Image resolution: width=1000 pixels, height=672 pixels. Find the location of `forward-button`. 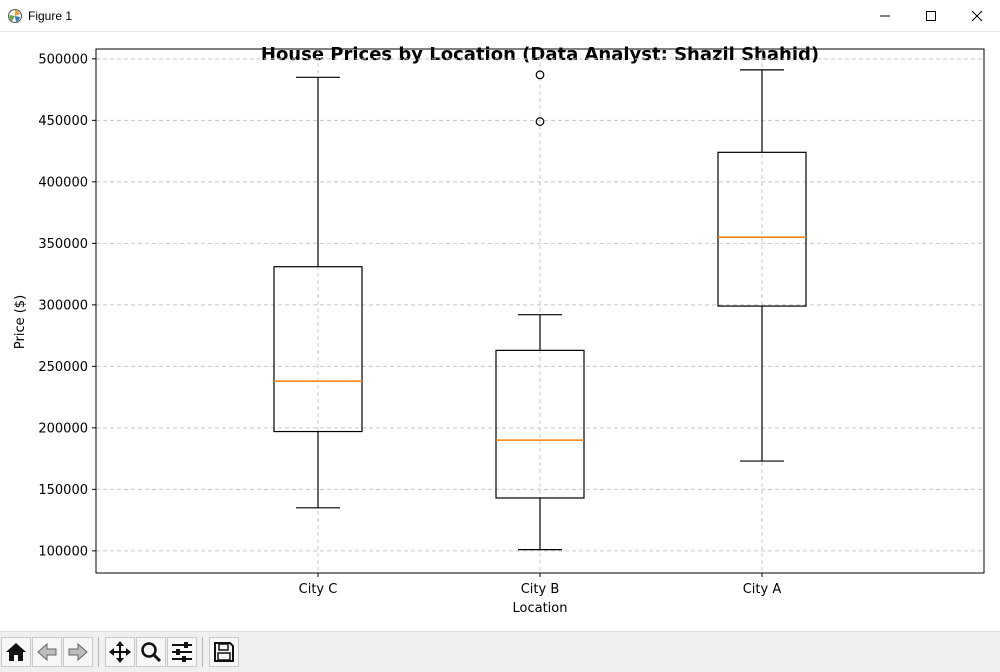

forward-button is located at coordinates (78, 652).